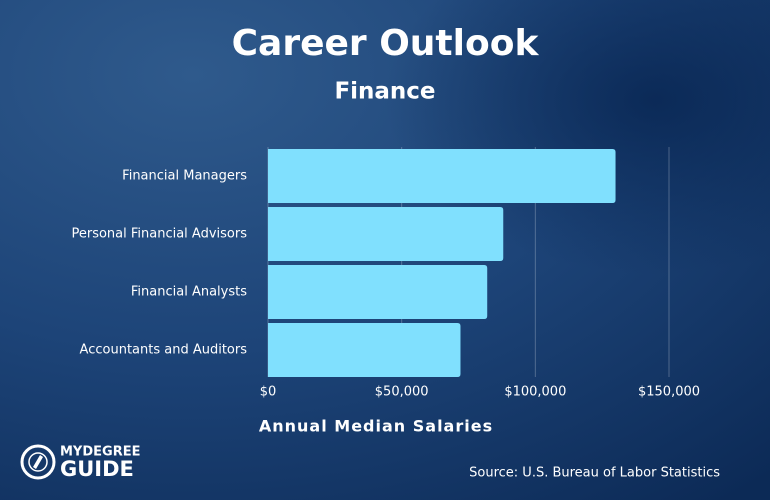  What do you see at coordinates (386, 43) in the screenshot?
I see `chart-title: Career Outlook` at bounding box center [386, 43].